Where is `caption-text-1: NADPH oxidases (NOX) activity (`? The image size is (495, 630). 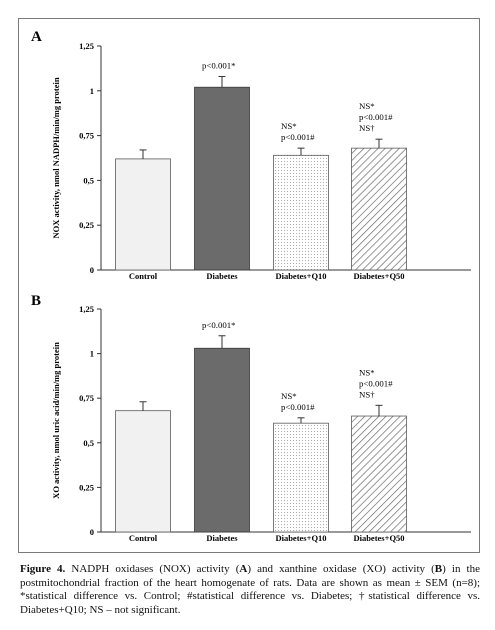
caption-text-1: NADPH oxidases (NOX) activity ( is located at coordinates (152, 569).